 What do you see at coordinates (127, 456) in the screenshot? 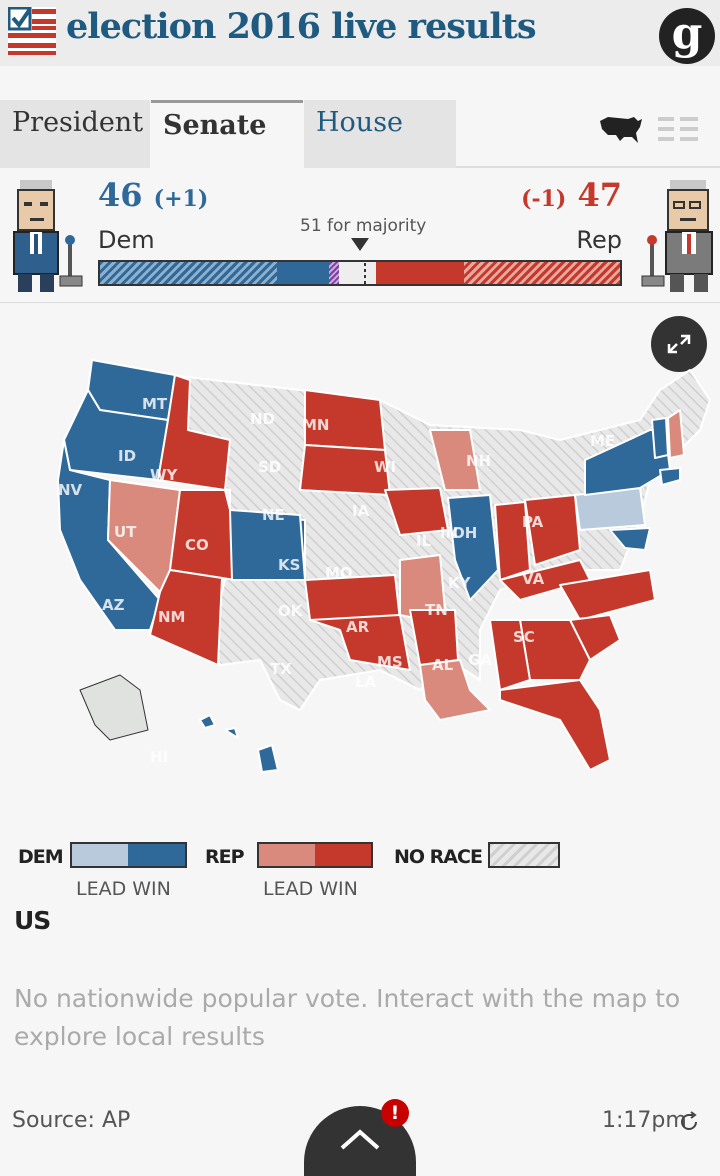
I see `state-label: ID` at bounding box center [127, 456].